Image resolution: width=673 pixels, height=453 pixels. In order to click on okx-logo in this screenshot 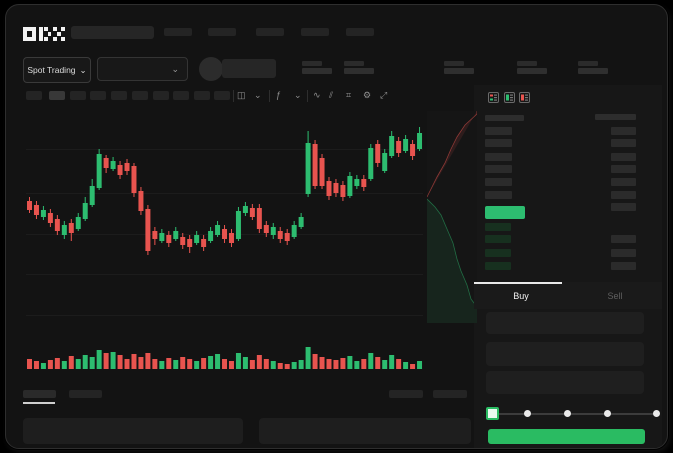, I will do `click(44, 34)`.